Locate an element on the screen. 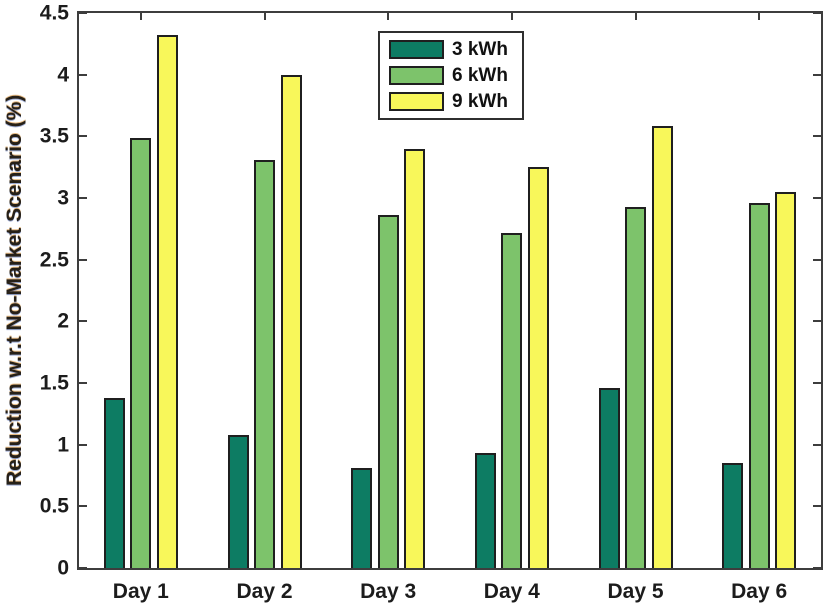  bar-day2-9kwh is located at coordinates (291, 321).